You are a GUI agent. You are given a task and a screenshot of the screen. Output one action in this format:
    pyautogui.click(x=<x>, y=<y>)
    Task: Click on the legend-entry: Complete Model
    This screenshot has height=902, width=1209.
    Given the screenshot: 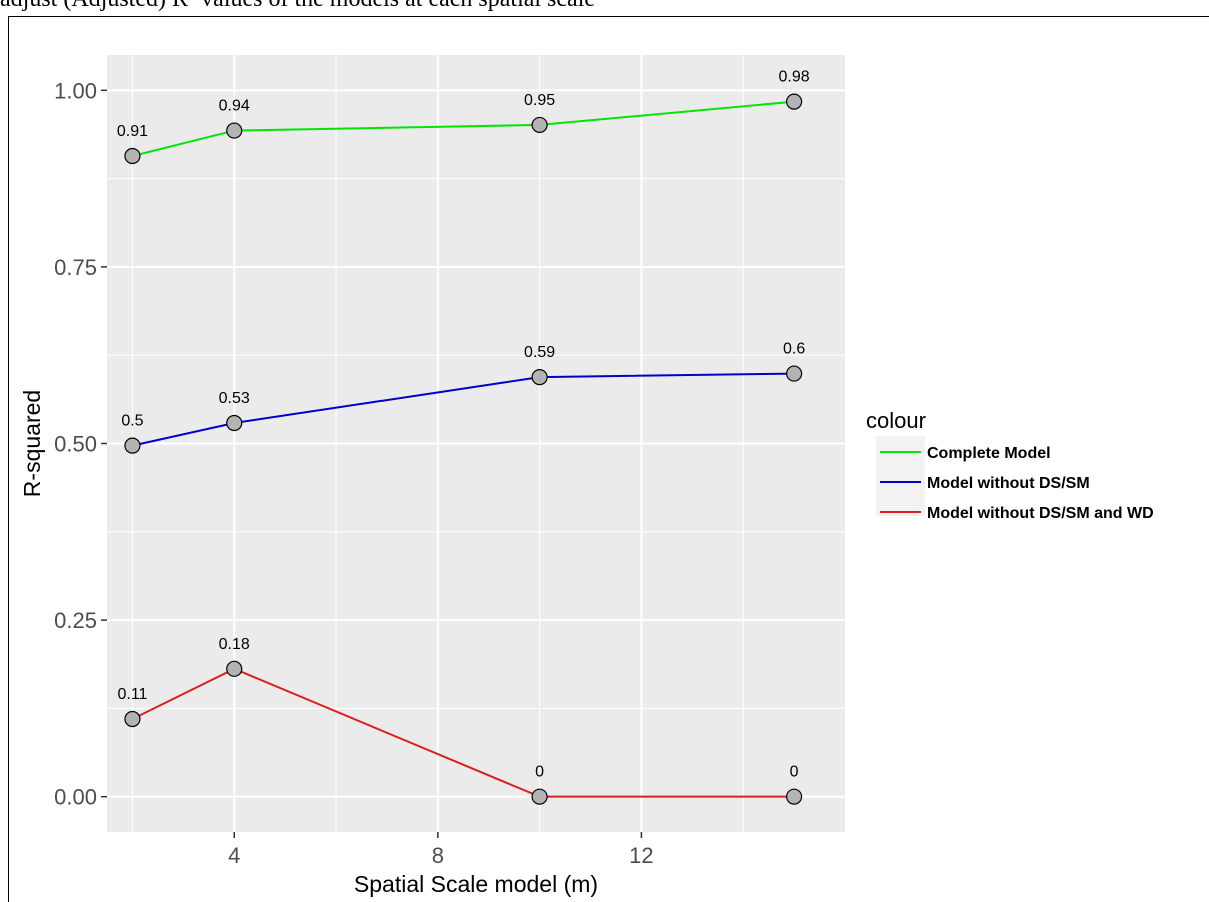 What is the action you would take?
    pyautogui.click(x=989, y=453)
    